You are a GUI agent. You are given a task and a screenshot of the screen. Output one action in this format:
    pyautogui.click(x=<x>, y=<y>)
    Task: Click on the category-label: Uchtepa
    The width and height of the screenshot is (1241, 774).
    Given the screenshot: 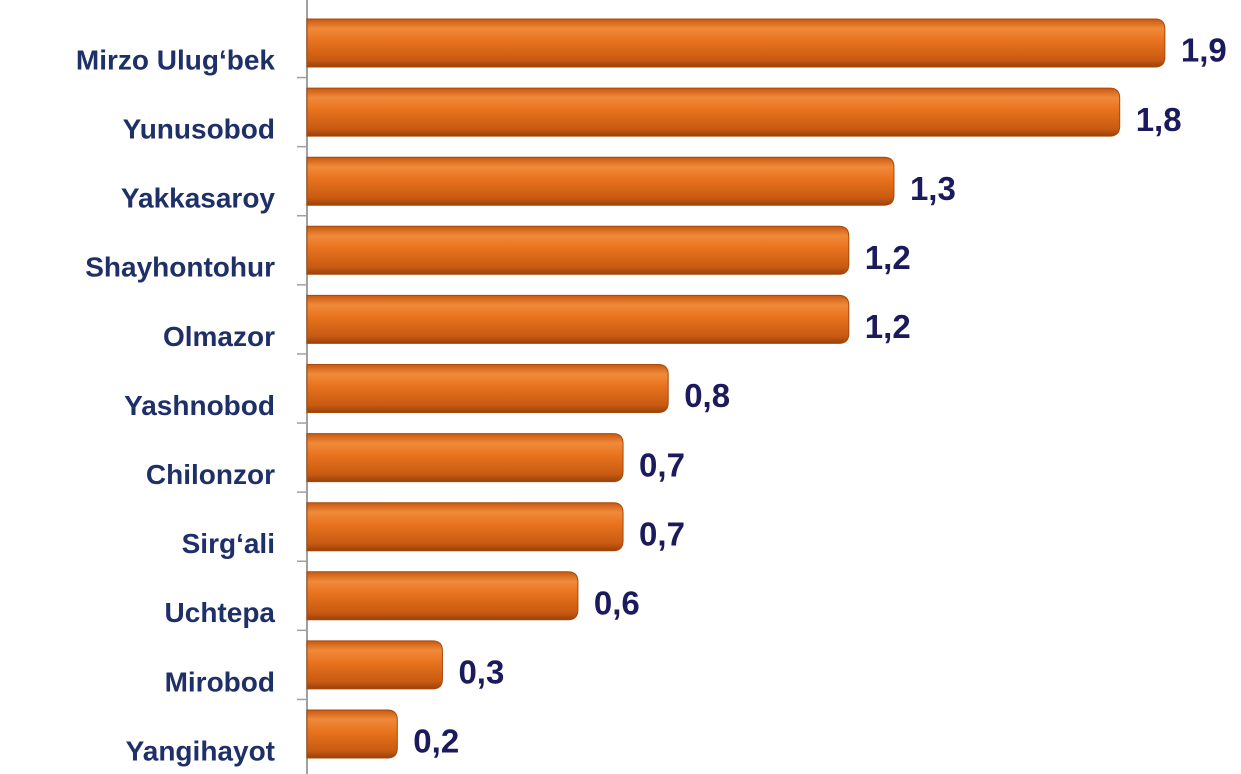 What is the action you would take?
    pyautogui.click(x=220, y=612)
    